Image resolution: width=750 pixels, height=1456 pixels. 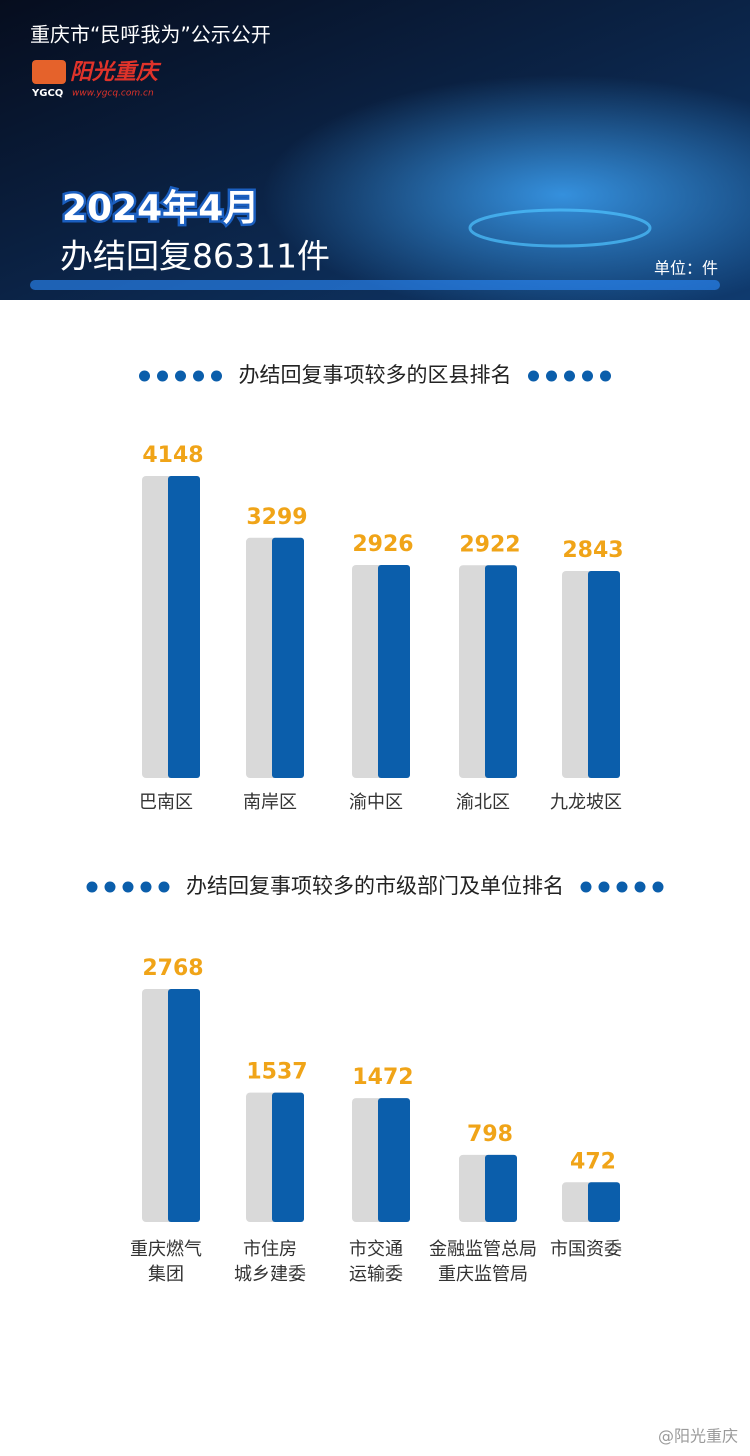 I want to click on chart-title: 办结回复事项较多的区县排名, so click(x=375, y=375).